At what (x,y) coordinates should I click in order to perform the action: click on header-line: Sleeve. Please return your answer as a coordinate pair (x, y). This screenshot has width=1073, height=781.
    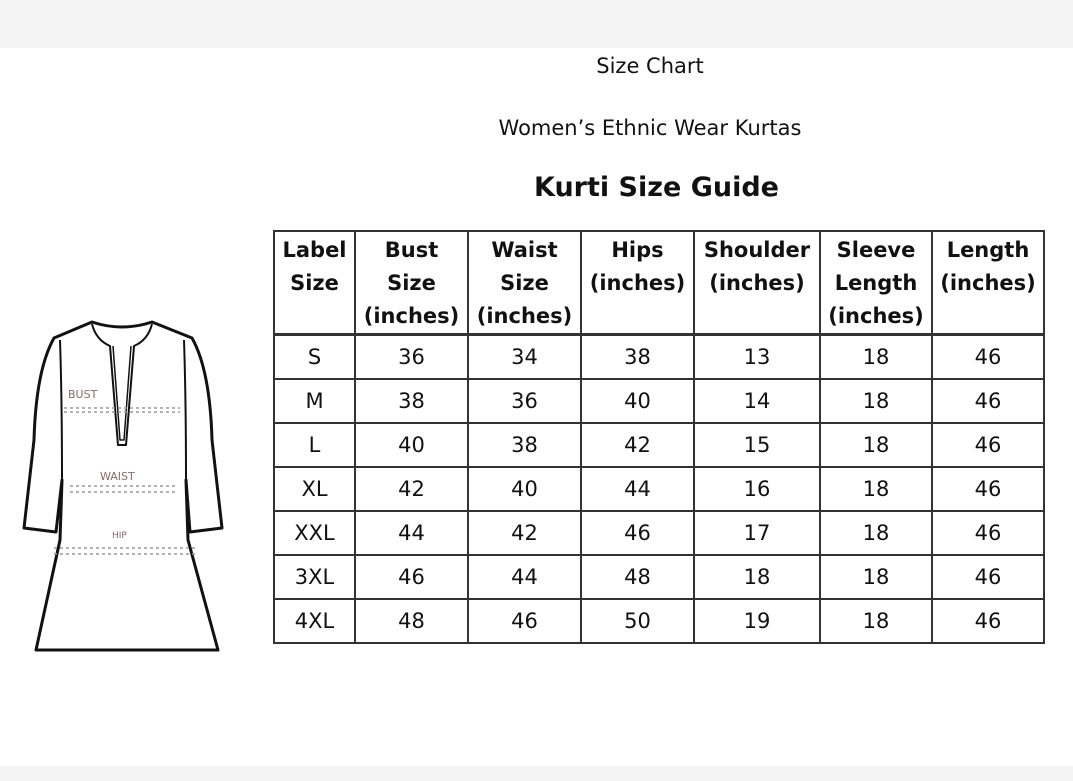
    Looking at the image, I should click on (876, 250).